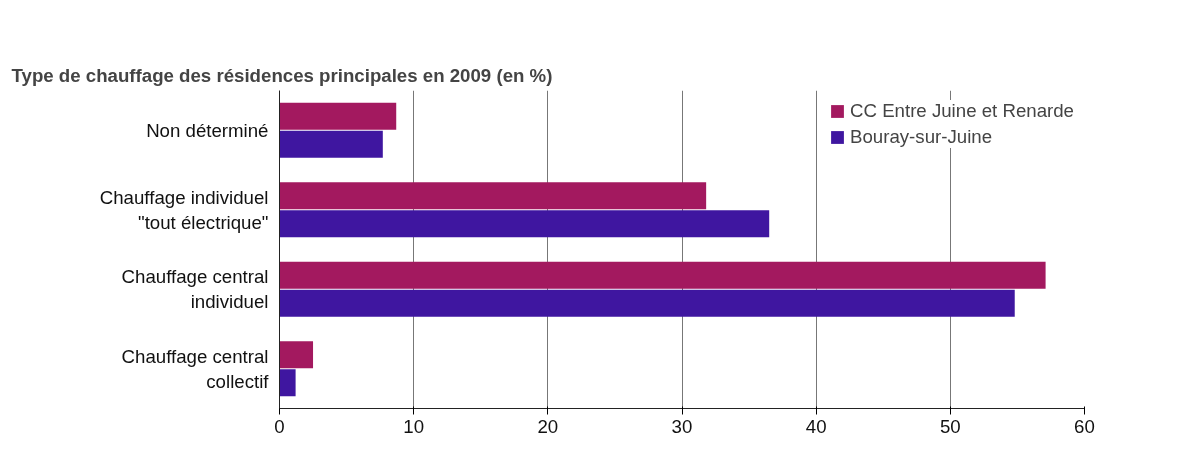  What do you see at coordinates (921, 137) in the screenshot?
I see `legend-label: Bouray-sur-Juine` at bounding box center [921, 137].